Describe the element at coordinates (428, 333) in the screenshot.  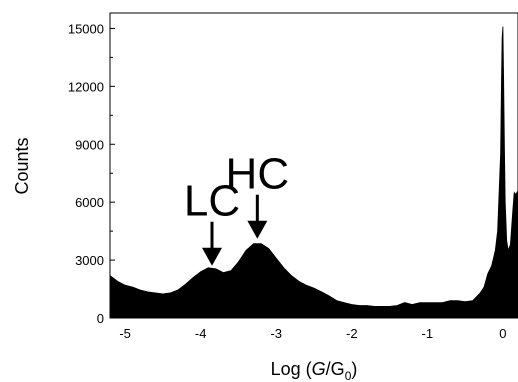
I see `x-tick-label: -1` at that location.